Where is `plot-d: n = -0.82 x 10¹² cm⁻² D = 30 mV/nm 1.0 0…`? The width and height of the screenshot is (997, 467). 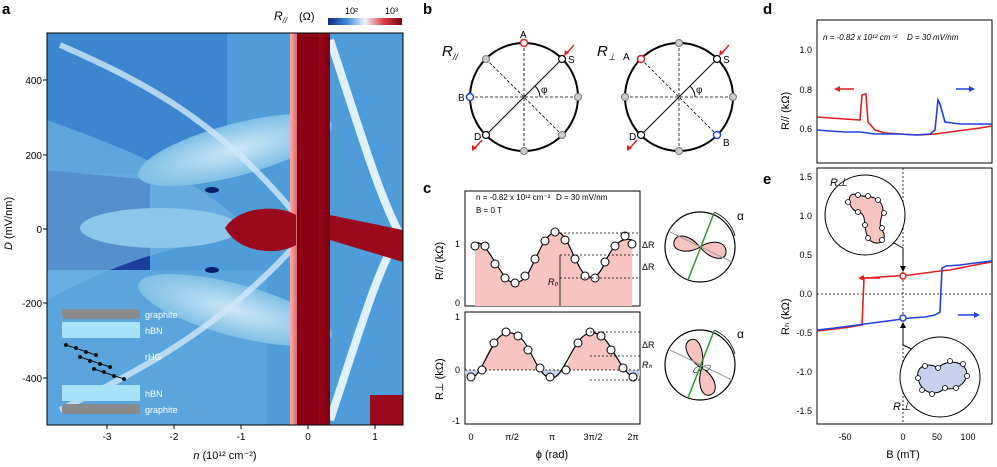 plot-d: n = -0.82 x 10¹² cm⁻² D = 30 mV/nm 1.0 0… is located at coordinates (886, 91).